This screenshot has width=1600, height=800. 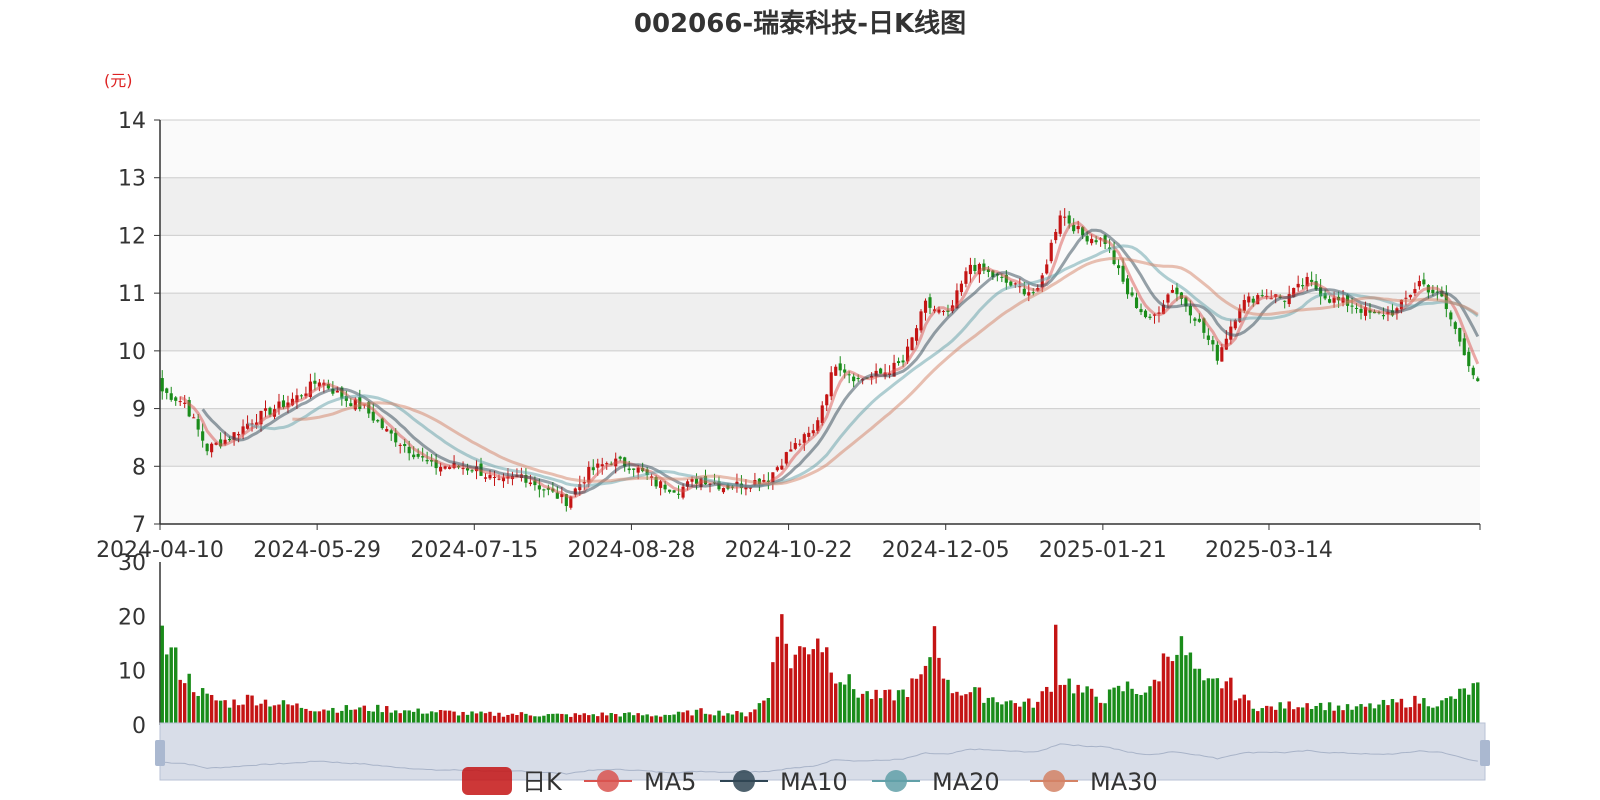 What do you see at coordinates (512, 781) in the screenshot?
I see `legend-item-kline: 日K` at bounding box center [512, 781].